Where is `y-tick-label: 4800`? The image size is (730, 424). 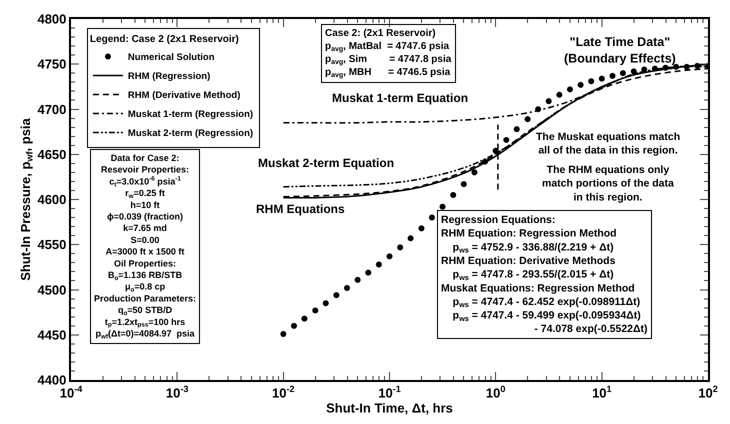
y-tick-label: 4800 is located at coordinates (51, 19).